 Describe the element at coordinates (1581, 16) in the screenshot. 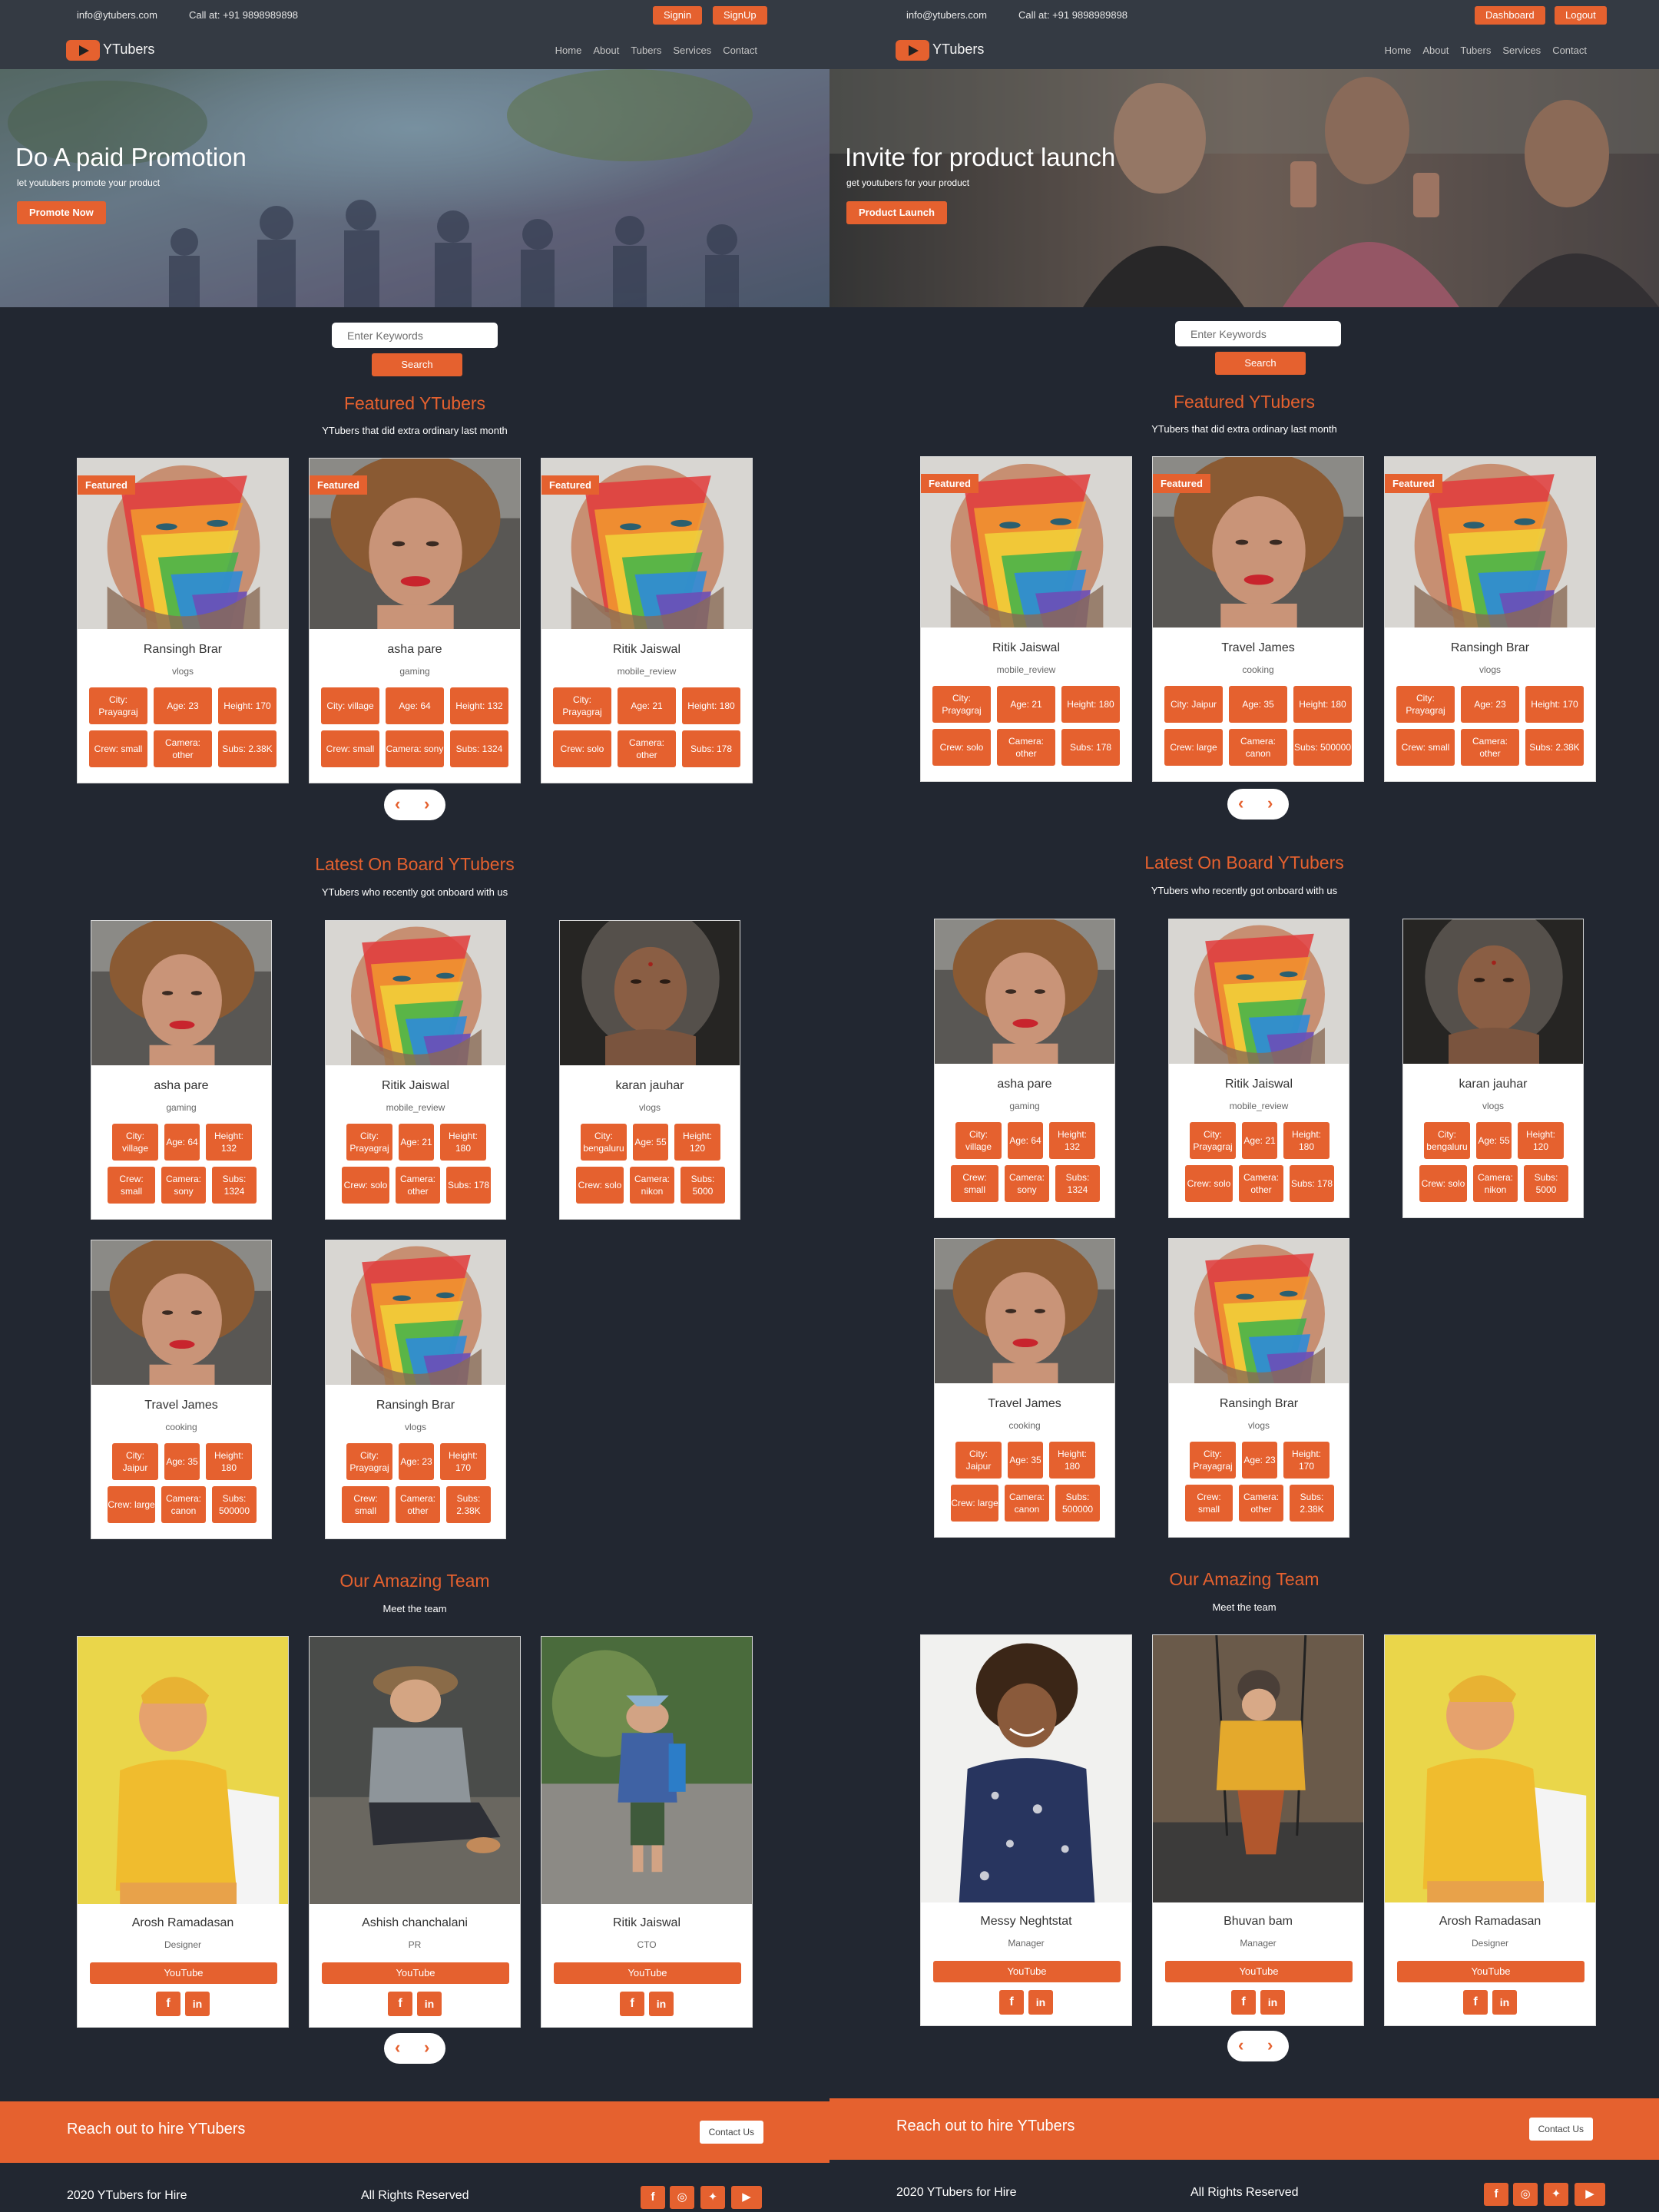

I see `logout-button: Logout` at that location.